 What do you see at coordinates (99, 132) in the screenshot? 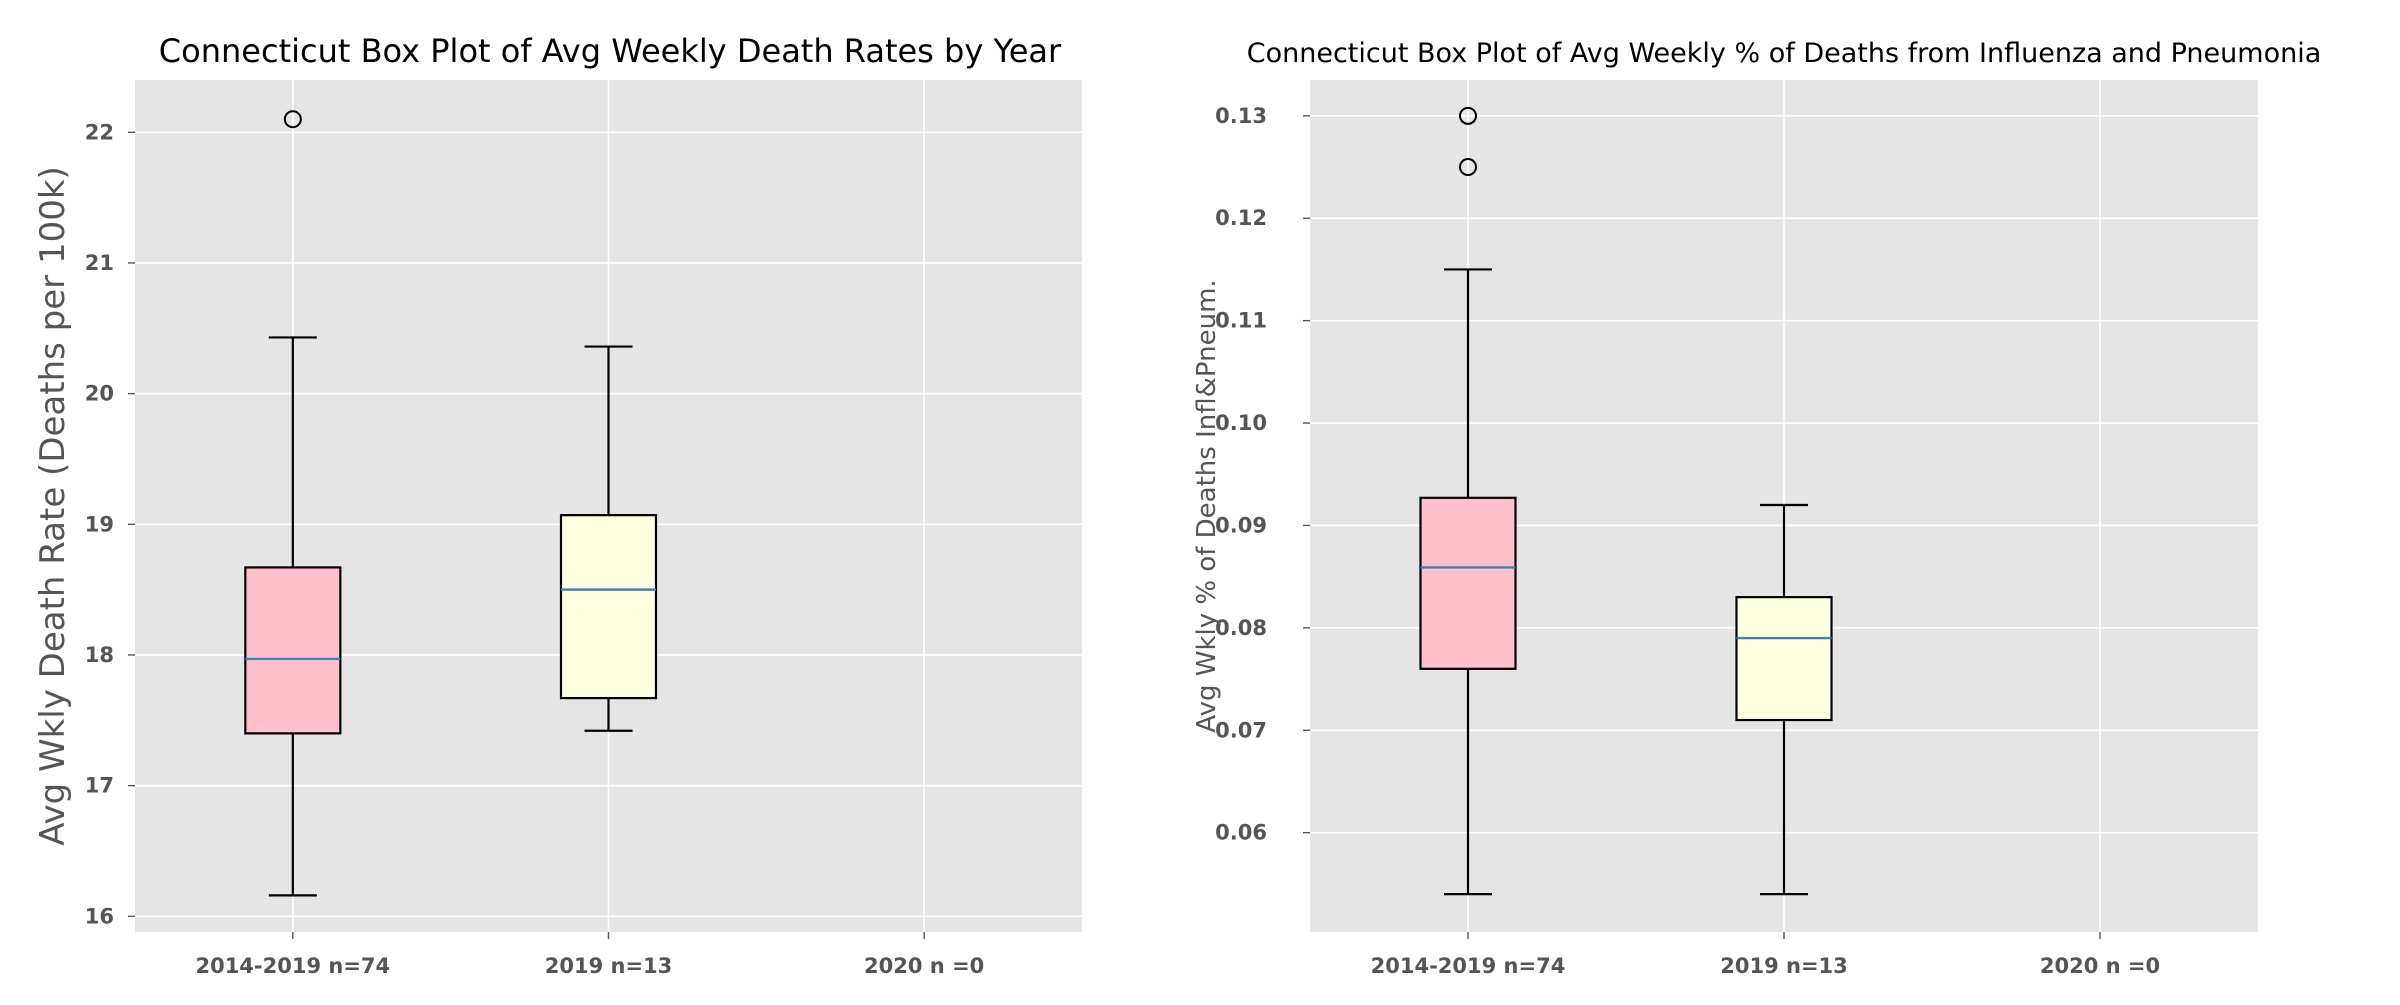
I see `y-tick-label: 22` at bounding box center [99, 132].